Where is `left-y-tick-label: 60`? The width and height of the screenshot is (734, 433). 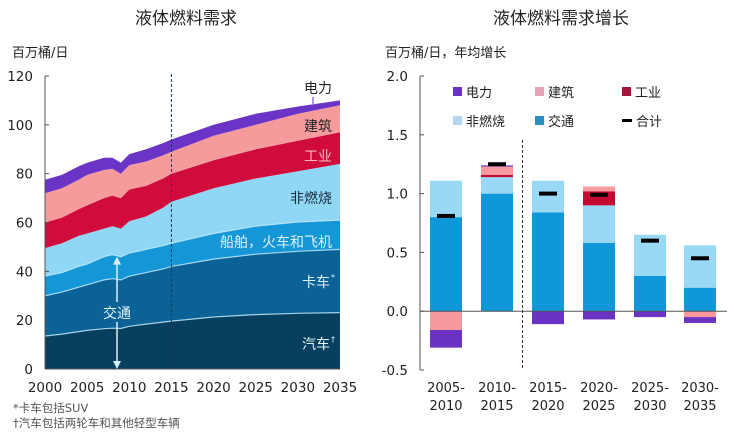
left-y-tick-label: 60 is located at coordinates (24, 224).